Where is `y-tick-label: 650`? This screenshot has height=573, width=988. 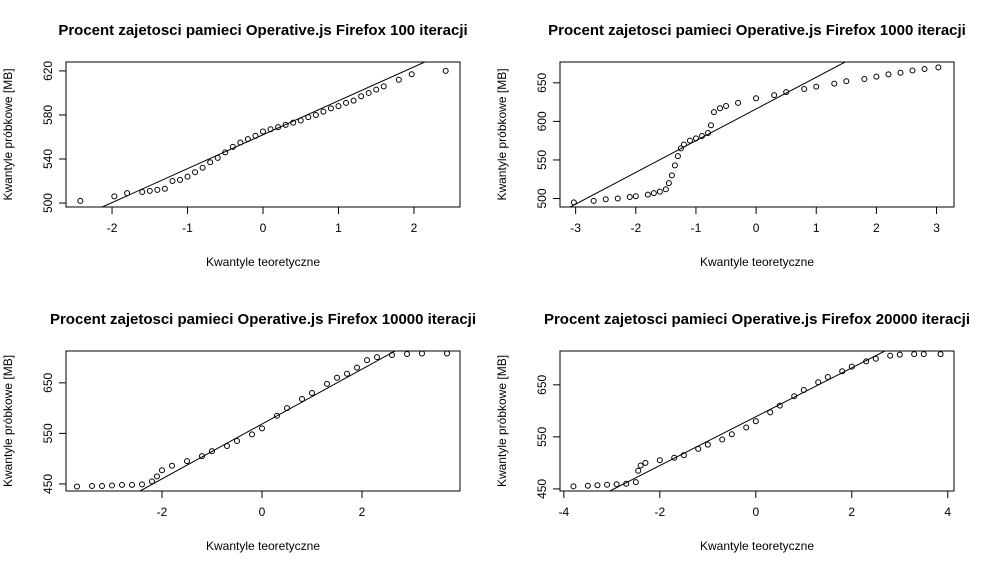 y-tick-label: 650 is located at coordinates (48, 383).